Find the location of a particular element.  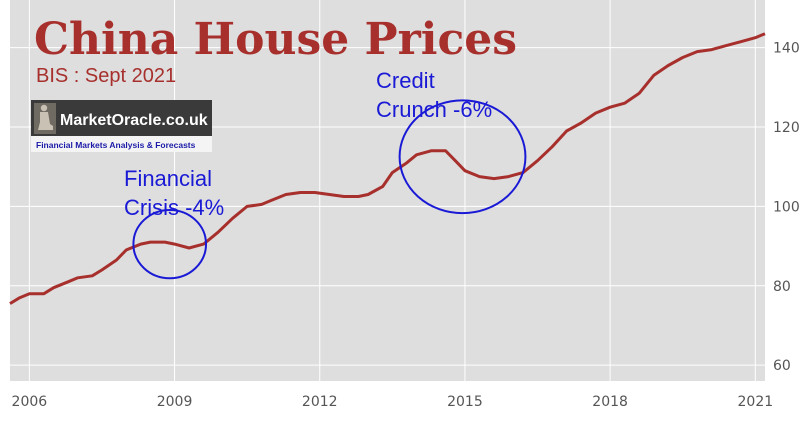

x-axis-ticks: 2006 2009 2012 2015 2018 2021 is located at coordinates (393, 402).